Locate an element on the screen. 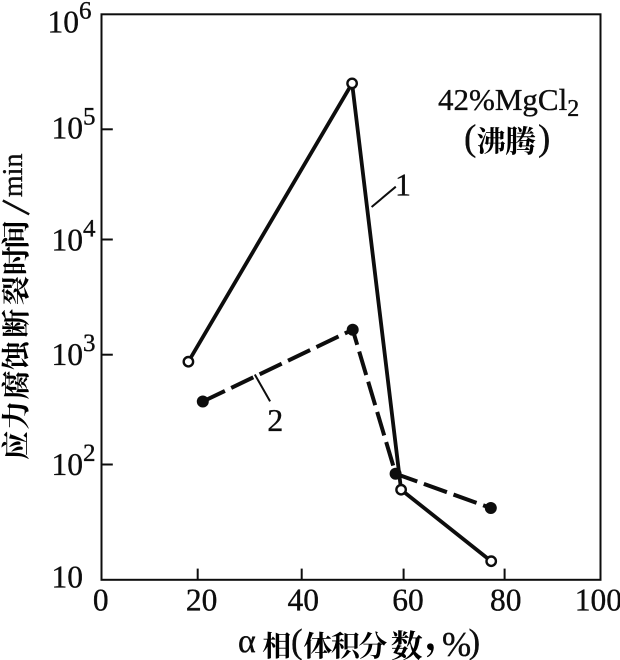  svg-text: 40 is located at coordinates (303, 599).